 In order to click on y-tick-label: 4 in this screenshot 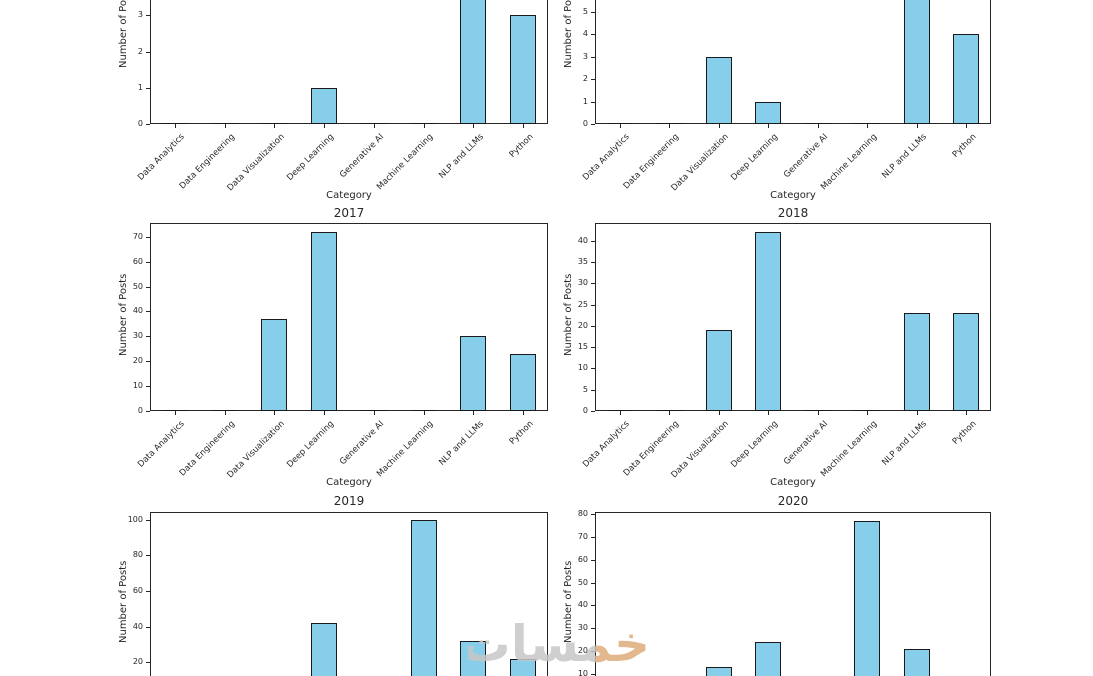, I will do `click(585, 33)`.